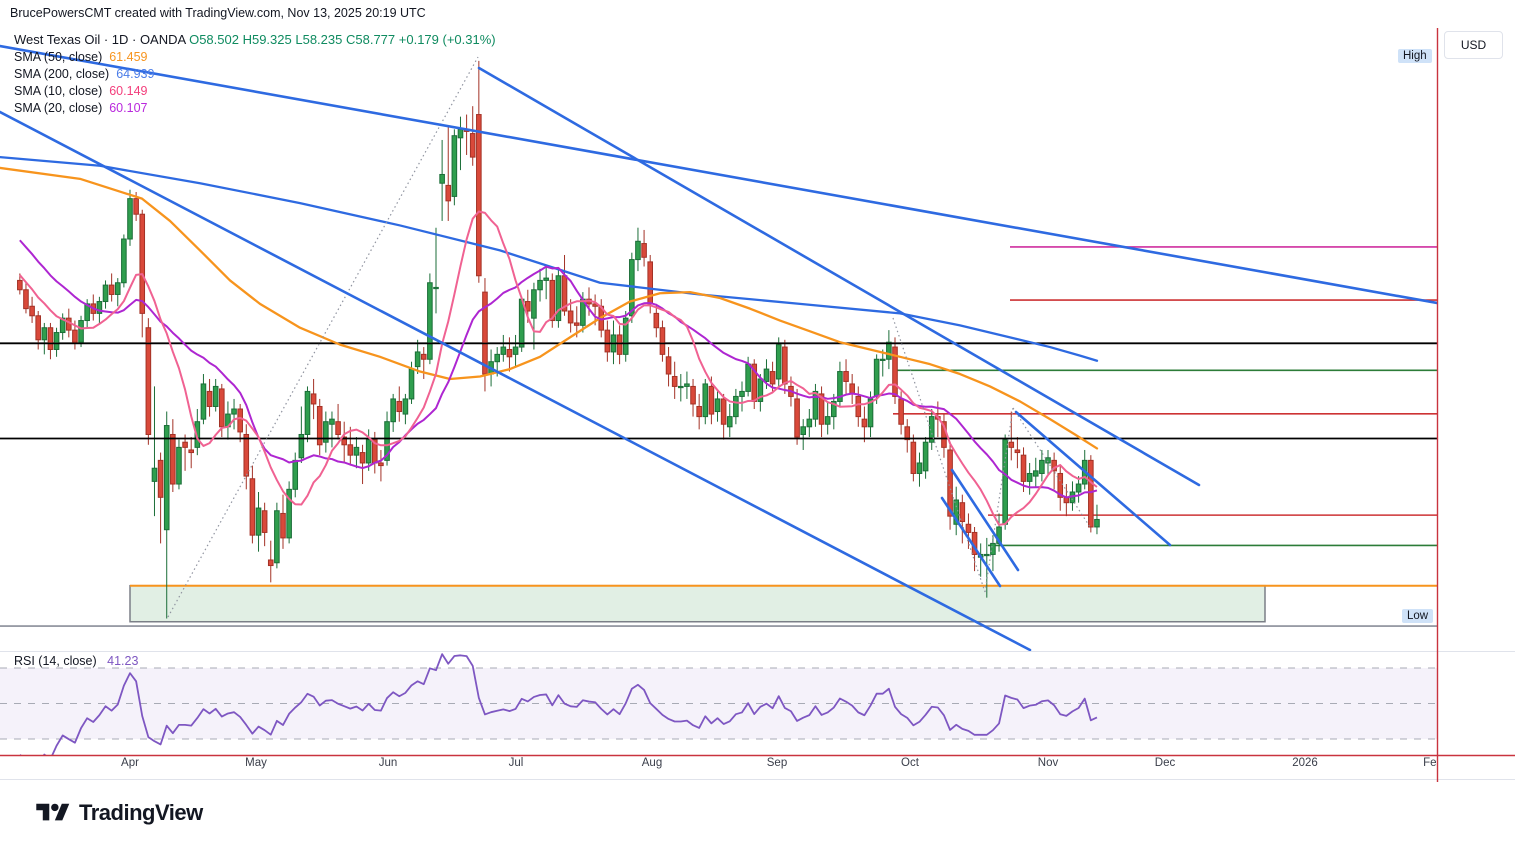 The width and height of the screenshot is (1515, 842). I want to click on time-axis: Apr May Jun Jul Aug Sep Oct Nov Dec 2026 Feb, so click(718, 768).